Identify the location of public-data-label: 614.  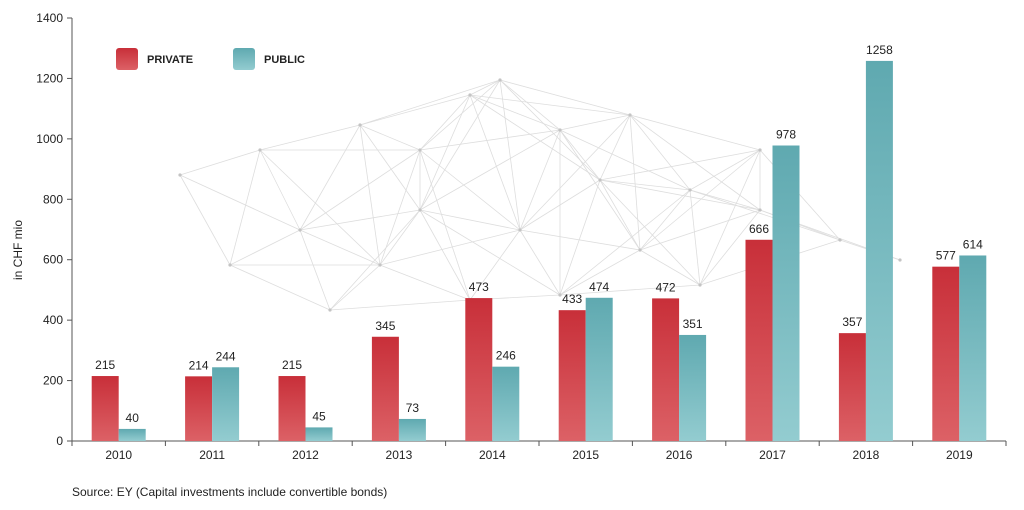
(973, 244).